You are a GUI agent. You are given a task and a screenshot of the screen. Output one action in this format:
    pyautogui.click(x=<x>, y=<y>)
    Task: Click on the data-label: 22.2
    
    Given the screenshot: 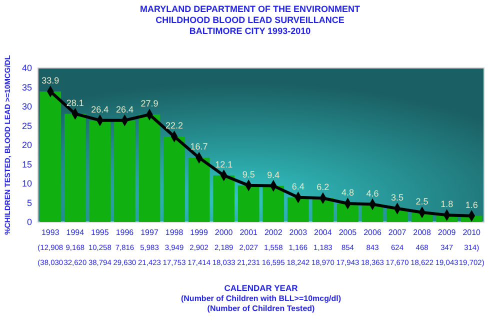 What is the action you would take?
    pyautogui.click(x=175, y=125)
    